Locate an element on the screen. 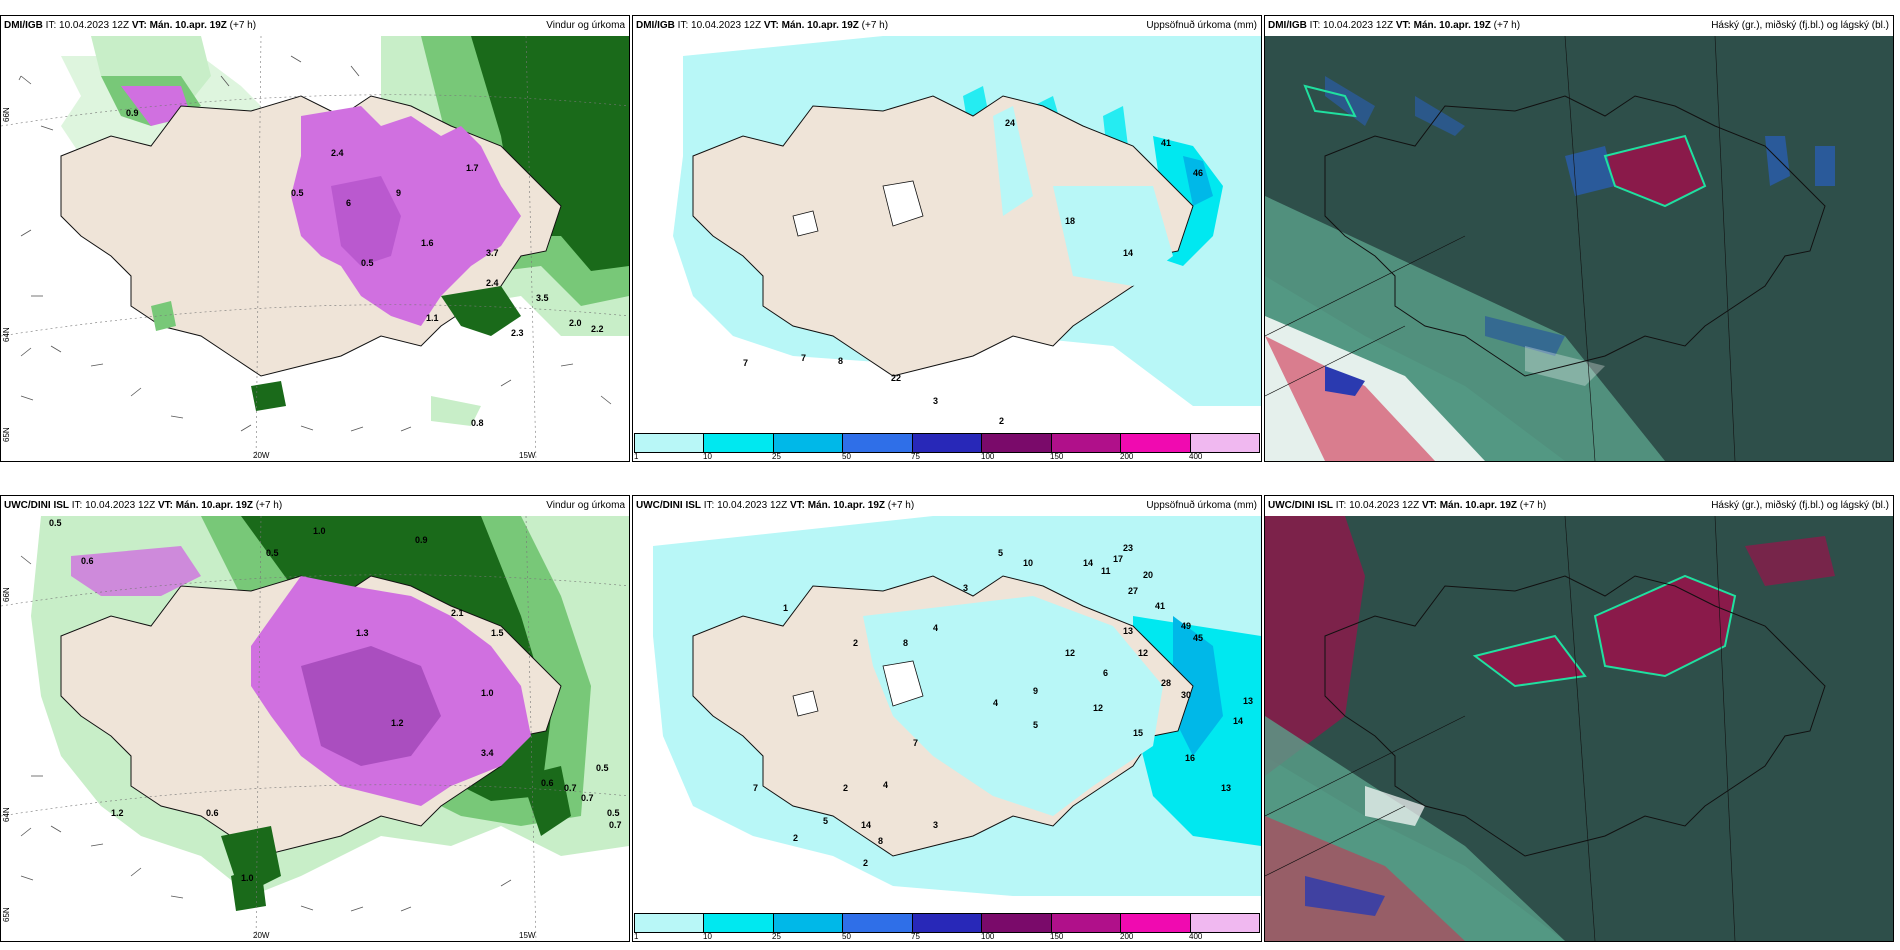 This screenshot has width=1900, height=950. svg-text: 9 is located at coordinates (398, 193).